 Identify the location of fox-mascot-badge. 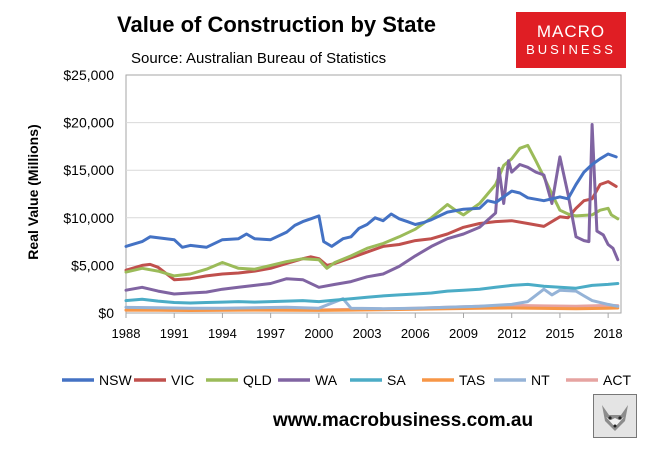
(615, 416).